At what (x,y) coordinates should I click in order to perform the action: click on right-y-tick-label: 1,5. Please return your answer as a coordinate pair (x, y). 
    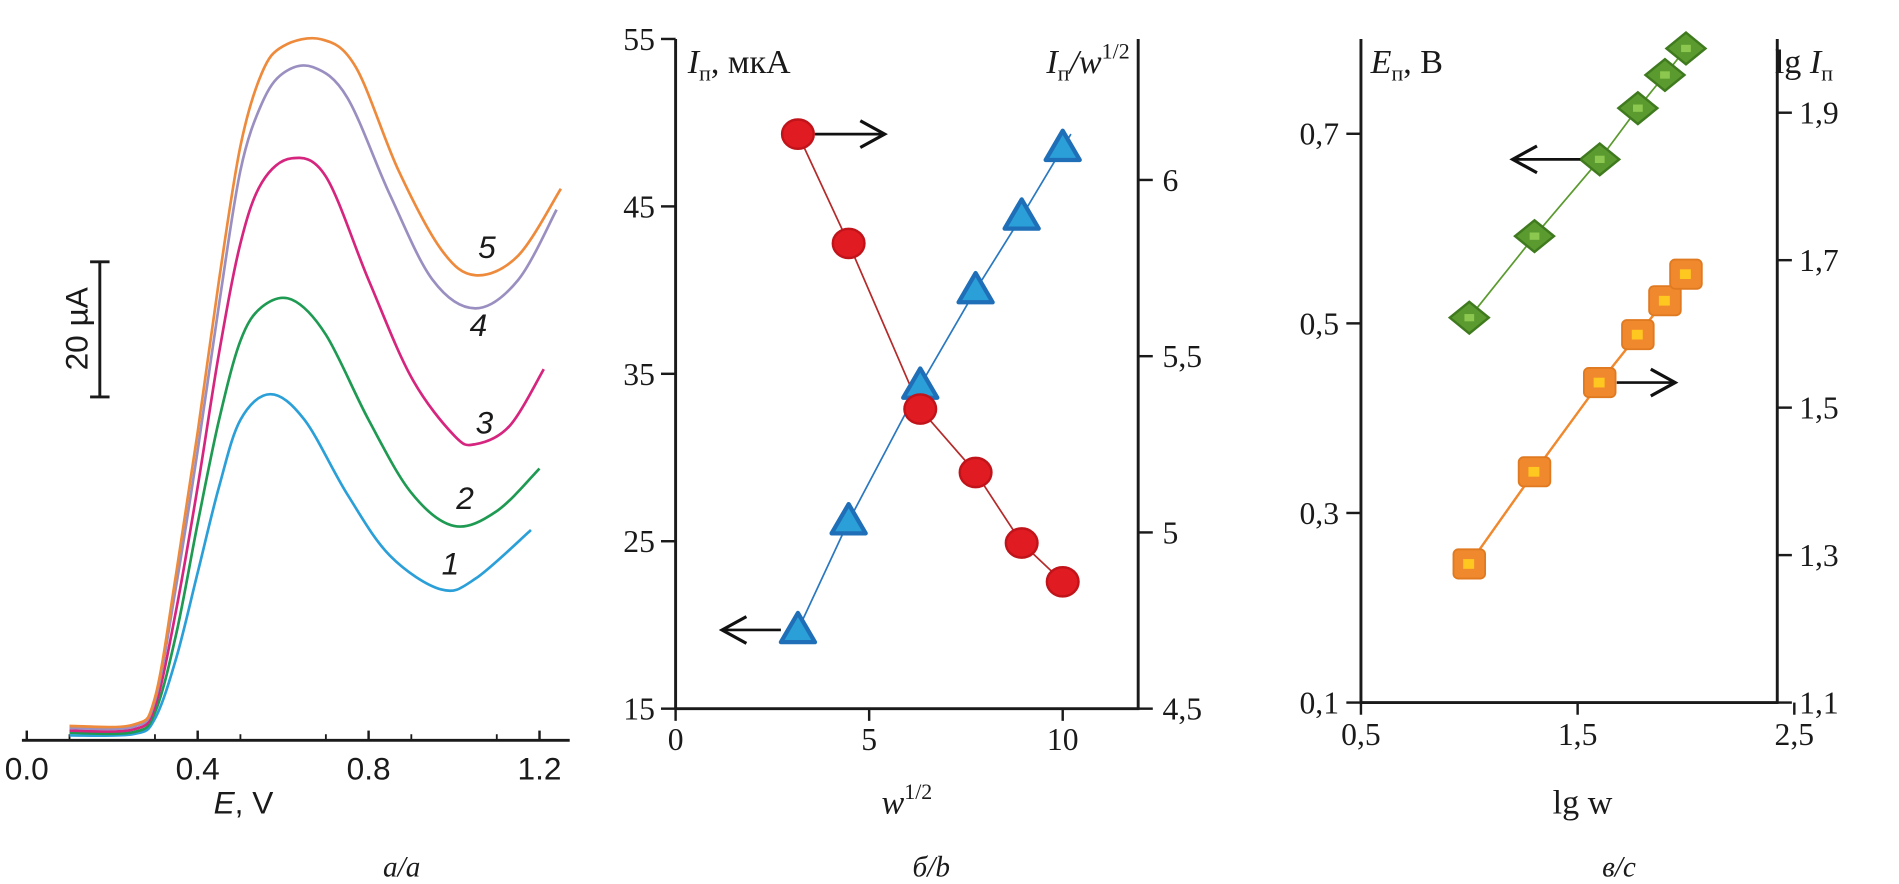
    Looking at the image, I should click on (1819, 408).